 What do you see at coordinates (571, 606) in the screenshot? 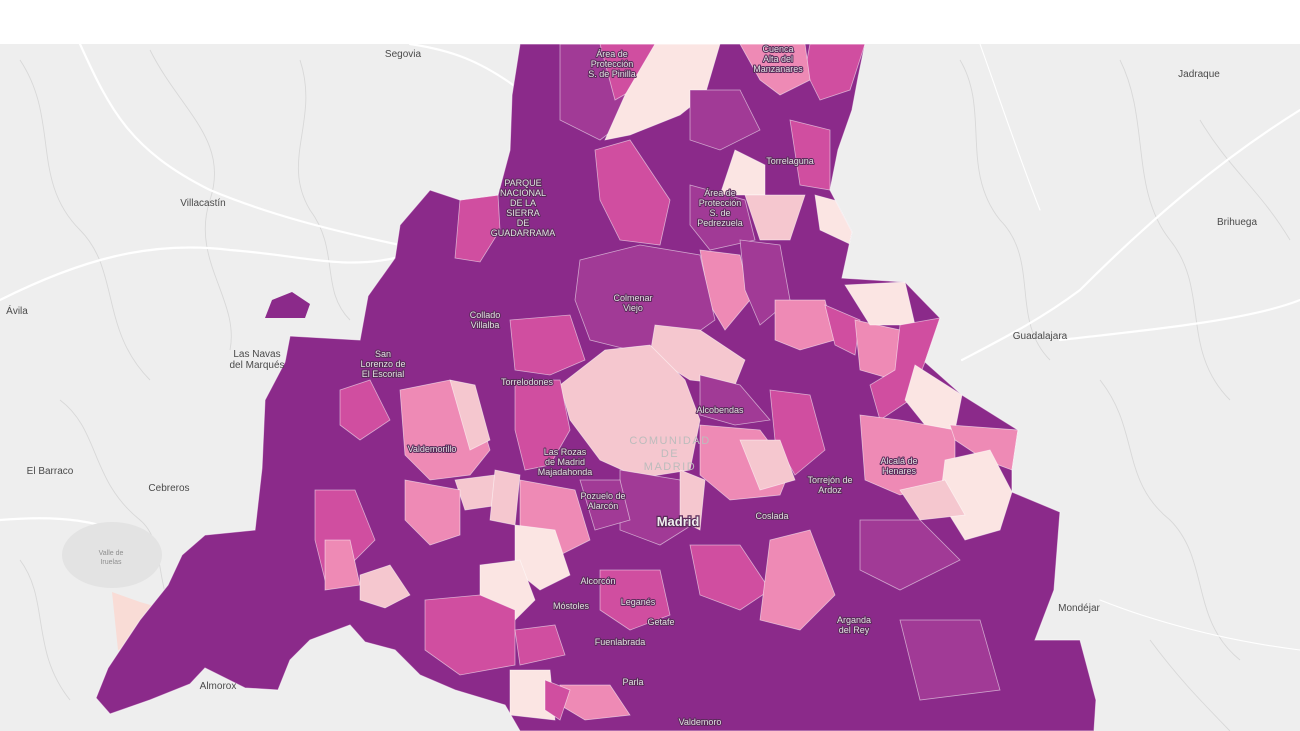
I see `place-label-inside: Móstoles` at bounding box center [571, 606].